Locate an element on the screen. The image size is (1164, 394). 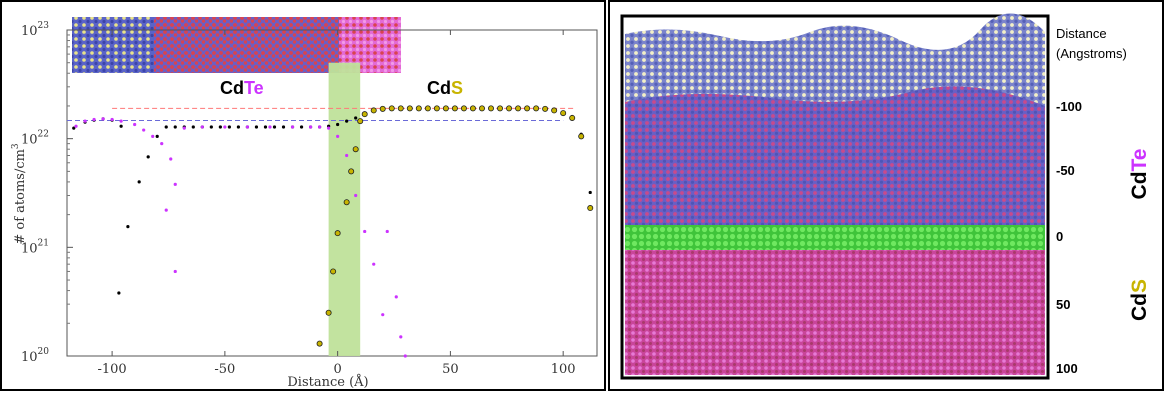
y-tick-label: 1022 is located at coordinates (35, 139).